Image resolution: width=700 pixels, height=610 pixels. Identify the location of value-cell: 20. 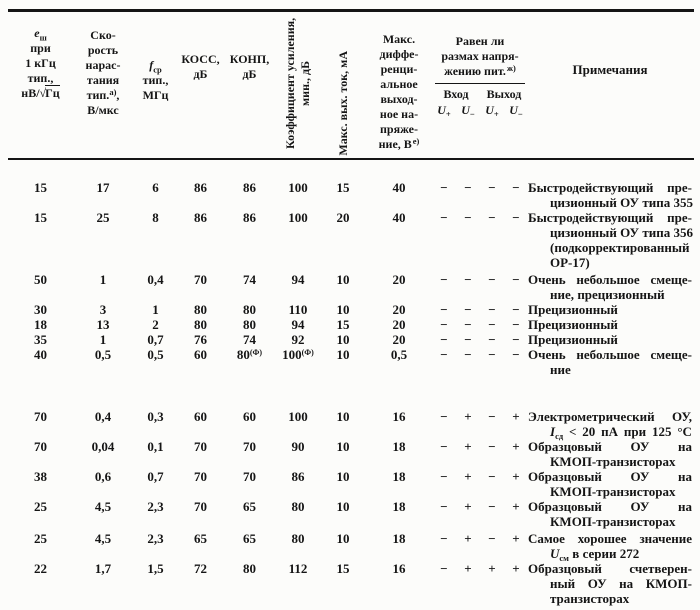
(343, 217).